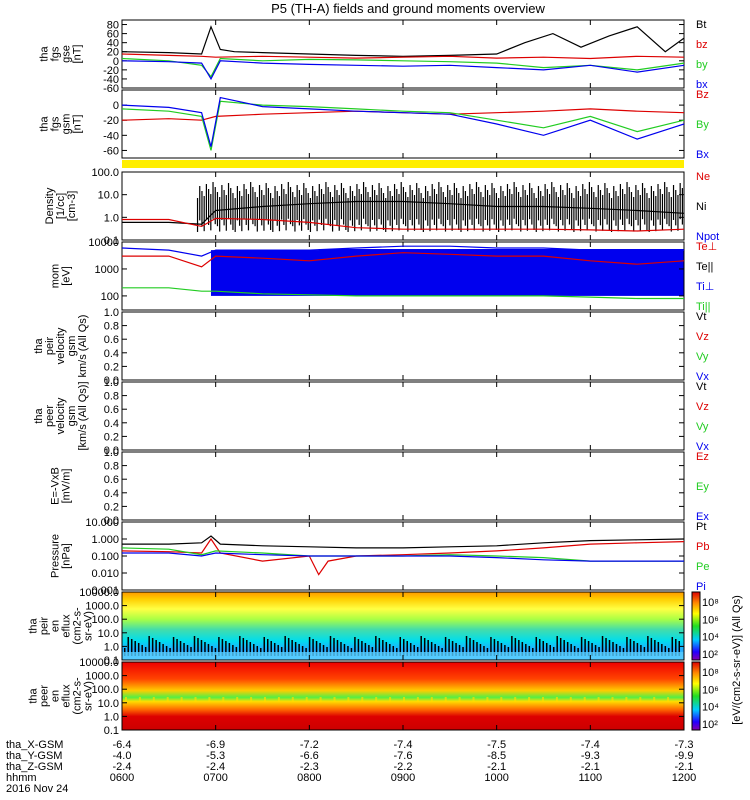 This screenshot has width=750, height=800. Describe the element at coordinates (704, 267) in the screenshot. I see `legend-Te||: Te||` at that location.